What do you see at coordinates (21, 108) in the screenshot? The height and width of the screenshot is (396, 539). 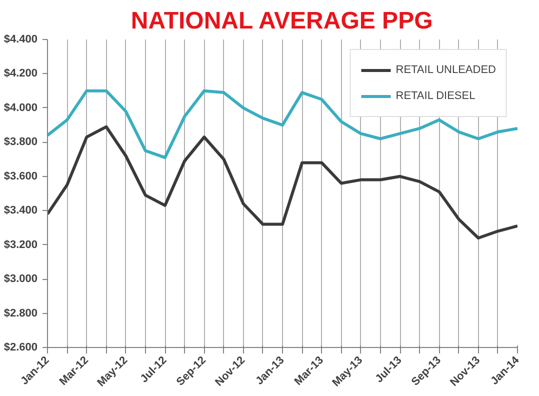 I see `y-tick-label: $4.000` at bounding box center [21, 108].